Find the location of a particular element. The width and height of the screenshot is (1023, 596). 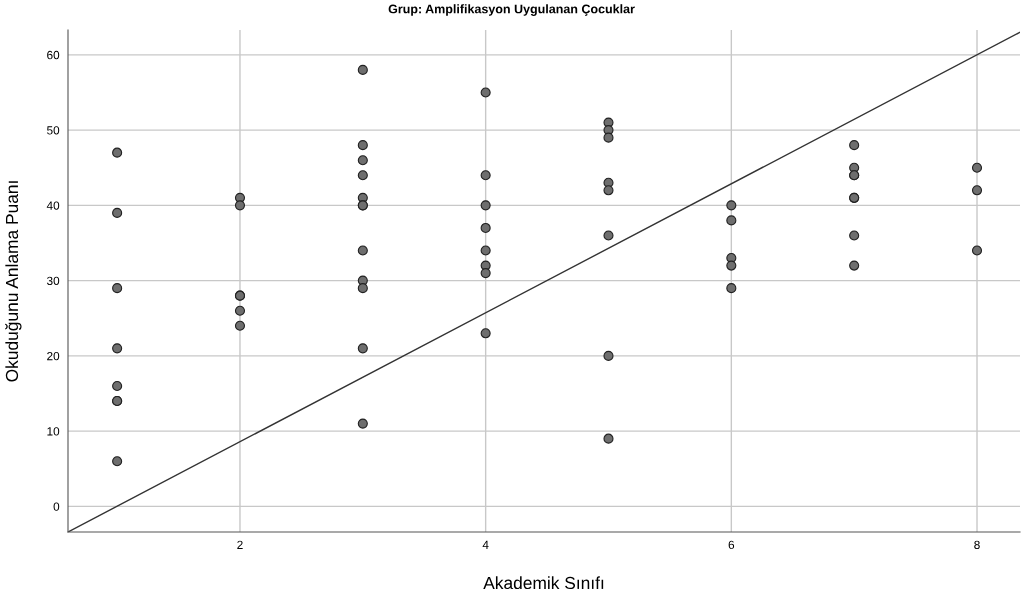

x-tick-label: 6 is located at coordinates (731, 544).